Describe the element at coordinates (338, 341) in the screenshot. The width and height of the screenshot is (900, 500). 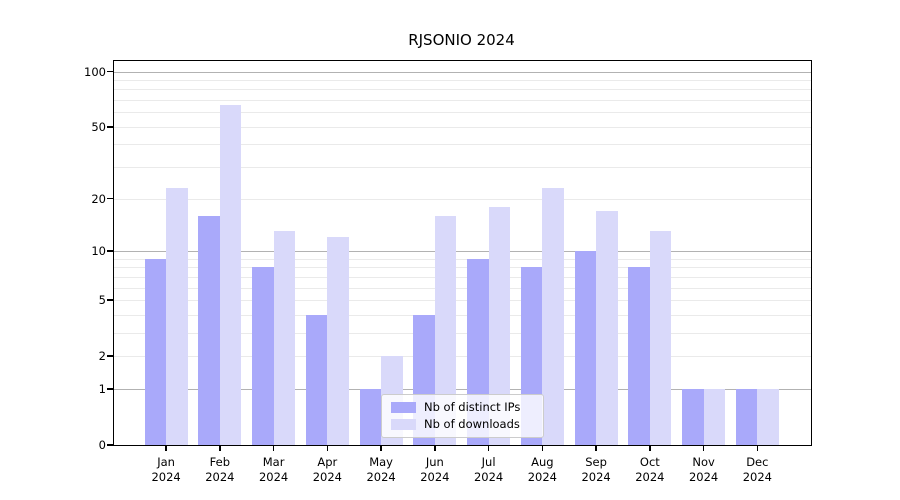
I see `bar-downloads-apr` at that location.